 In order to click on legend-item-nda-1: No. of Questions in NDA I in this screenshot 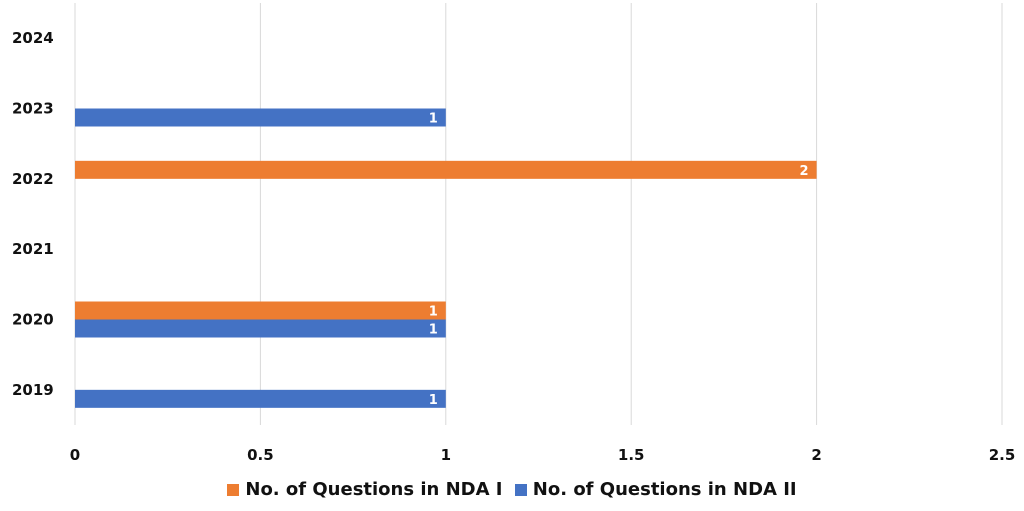, I will do `click(365, 489)`.